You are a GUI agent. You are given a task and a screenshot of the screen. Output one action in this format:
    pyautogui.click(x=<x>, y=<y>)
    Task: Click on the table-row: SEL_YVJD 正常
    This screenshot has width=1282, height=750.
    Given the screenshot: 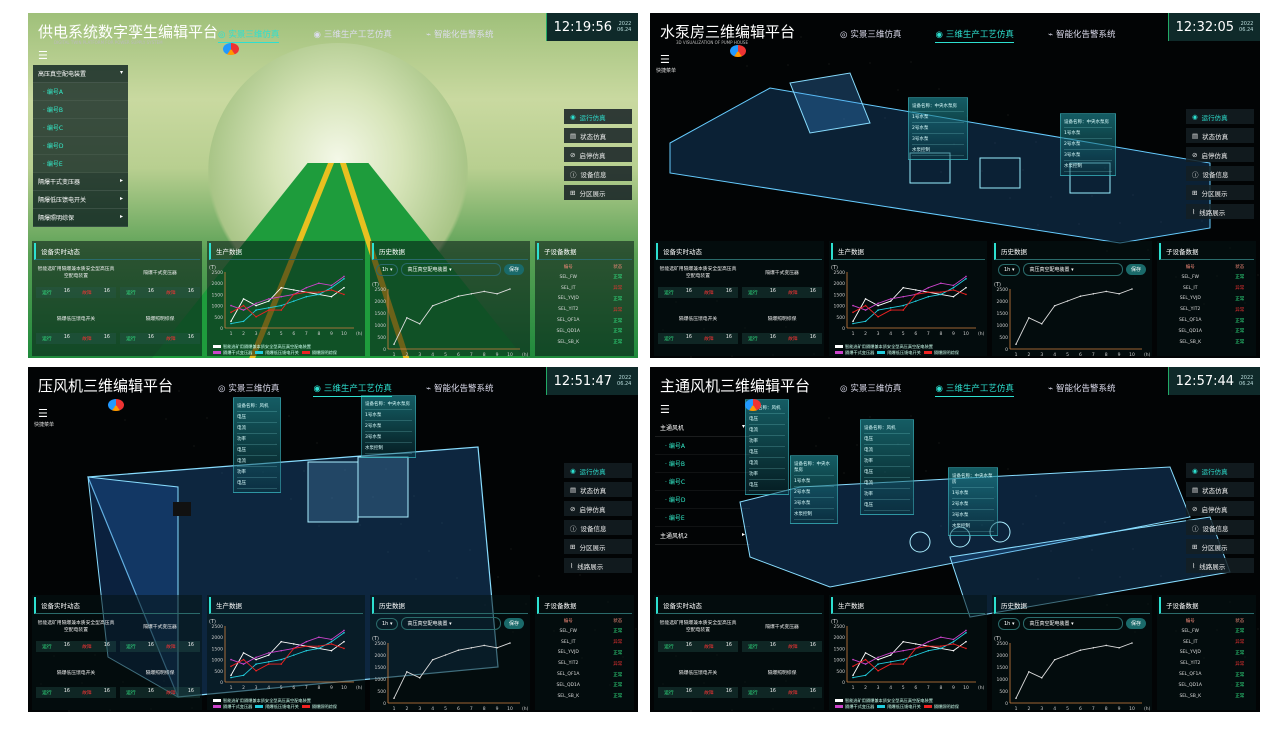 What is the action you would take?
    pyautogui.click(x=1206, y=653)
    